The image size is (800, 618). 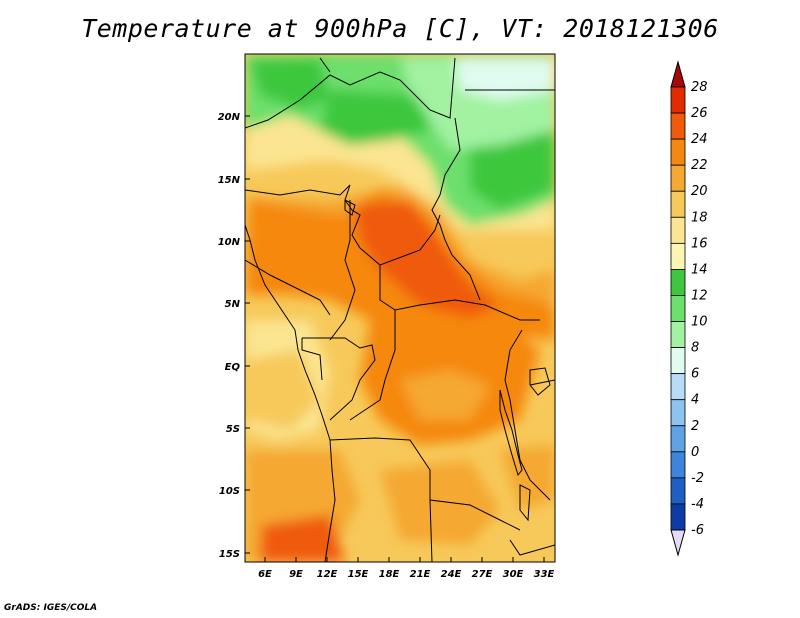 What do you see at coordinates (358, 574) in the screenshot?
I see `lon-label-15e: 15E` at bounding box center [358, 574].